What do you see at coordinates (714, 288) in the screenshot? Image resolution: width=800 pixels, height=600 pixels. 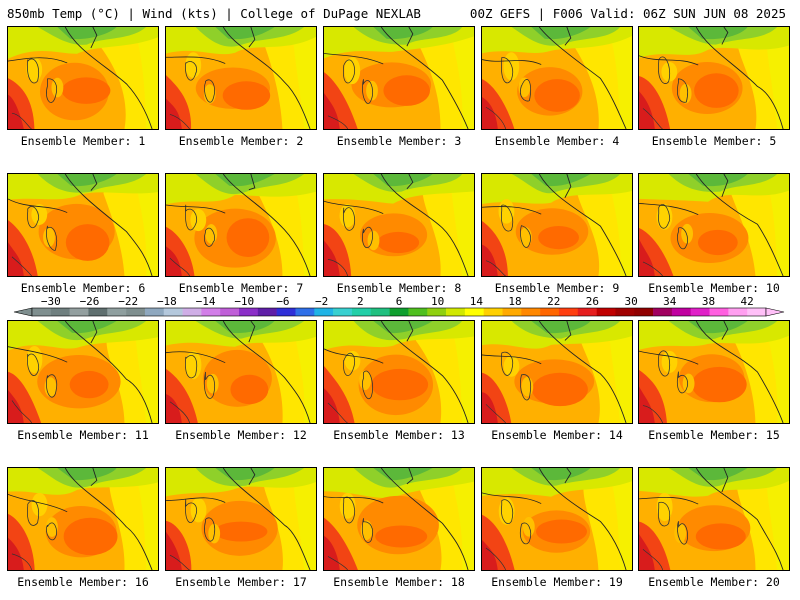 I see `ensemble-member-label: Ensemble Member: 10` at bounding box center [714, 288].